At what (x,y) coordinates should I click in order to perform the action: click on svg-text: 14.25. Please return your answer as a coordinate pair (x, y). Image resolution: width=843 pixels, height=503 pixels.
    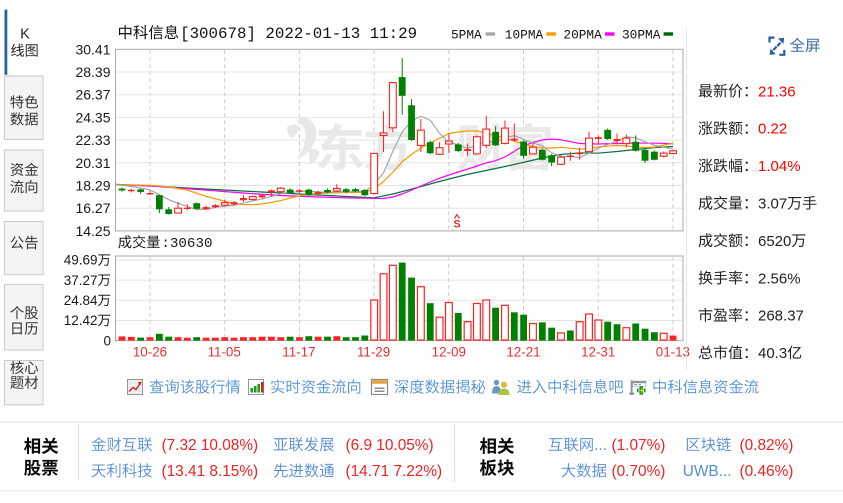
    Looking at the image, I should click on (92, 231).